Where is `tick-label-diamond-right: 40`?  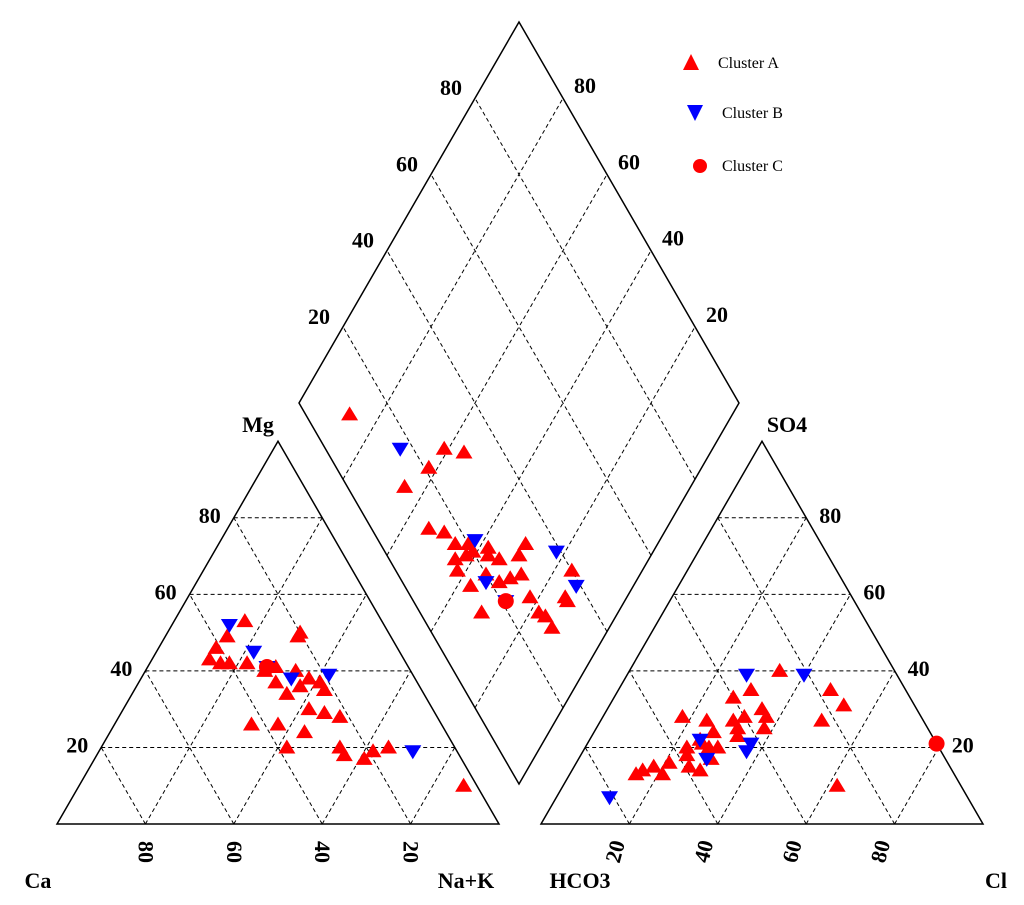 tick-label-diamond-right: 40 is located at coordinates (673, 238).